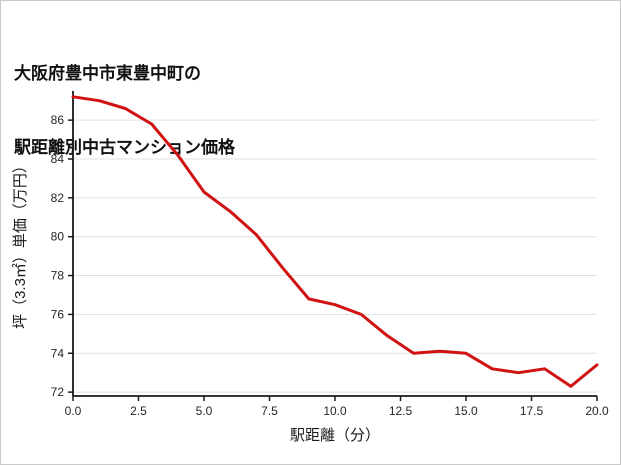  Describe the element at coordinates (335, 435) in the screenshot. I see `x-axis-label: 駅距離（分）` at that location.